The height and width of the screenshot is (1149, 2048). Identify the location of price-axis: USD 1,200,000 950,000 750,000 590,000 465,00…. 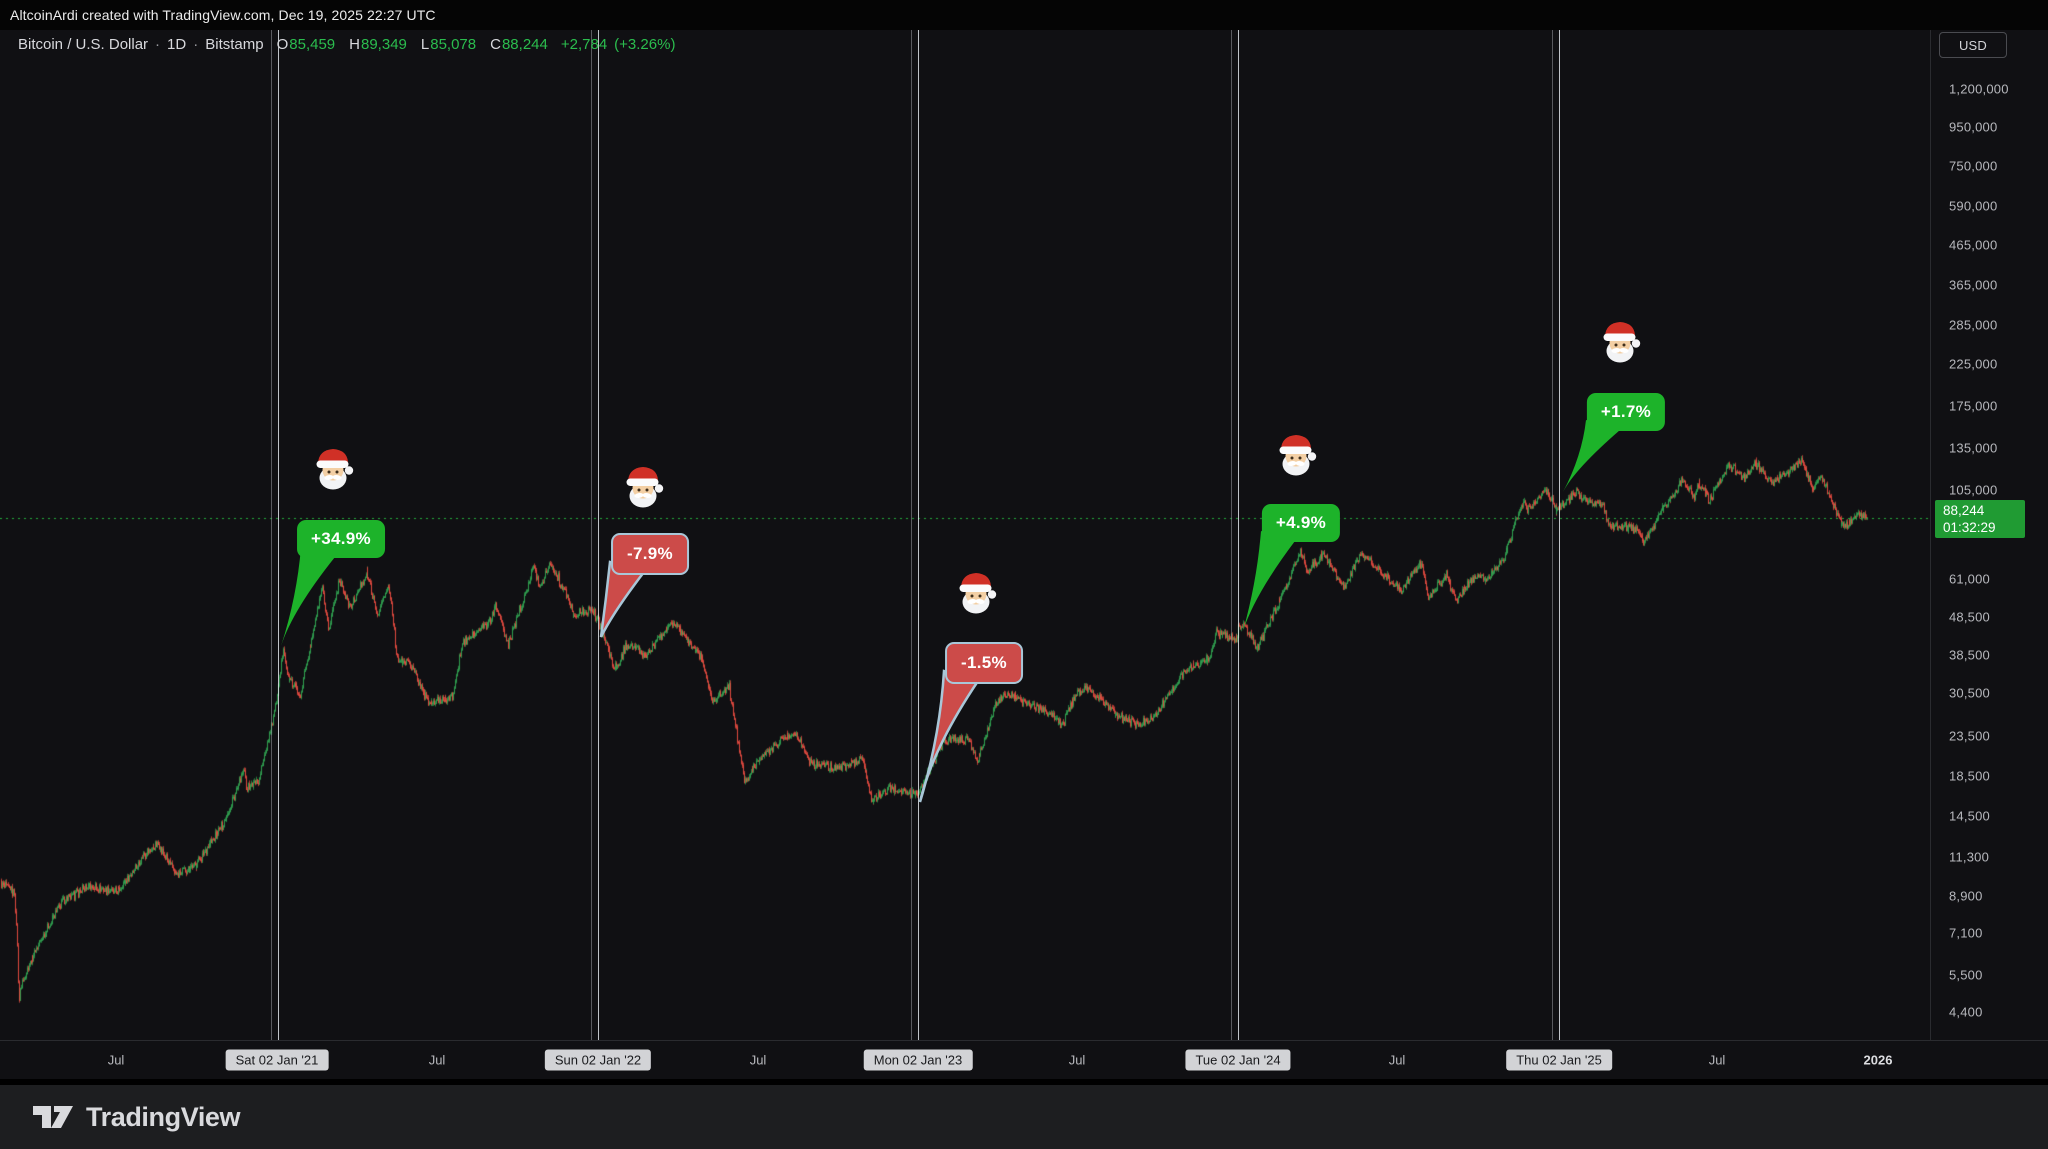
(1989, 554).